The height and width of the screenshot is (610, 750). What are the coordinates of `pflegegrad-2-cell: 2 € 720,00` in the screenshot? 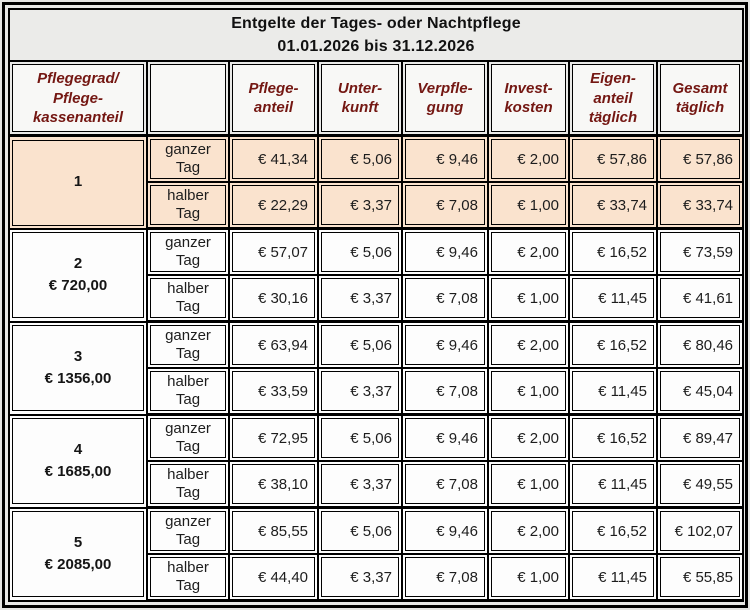 It's located at (78, 275).